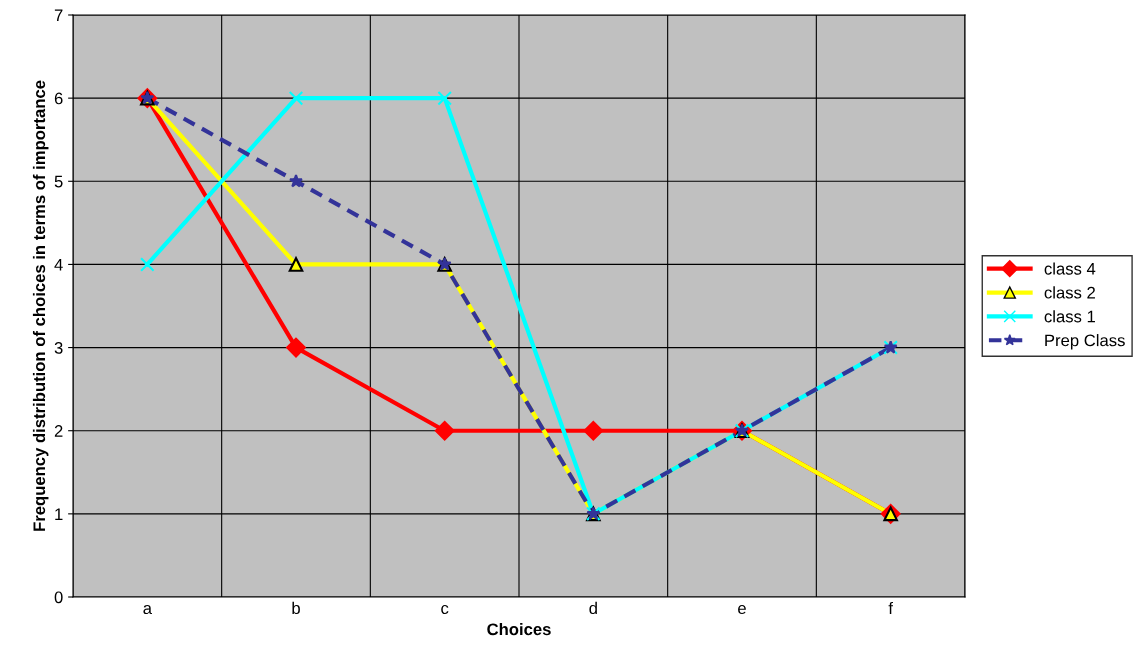  I want to click on x-tick-label: f, so click(891, 607).